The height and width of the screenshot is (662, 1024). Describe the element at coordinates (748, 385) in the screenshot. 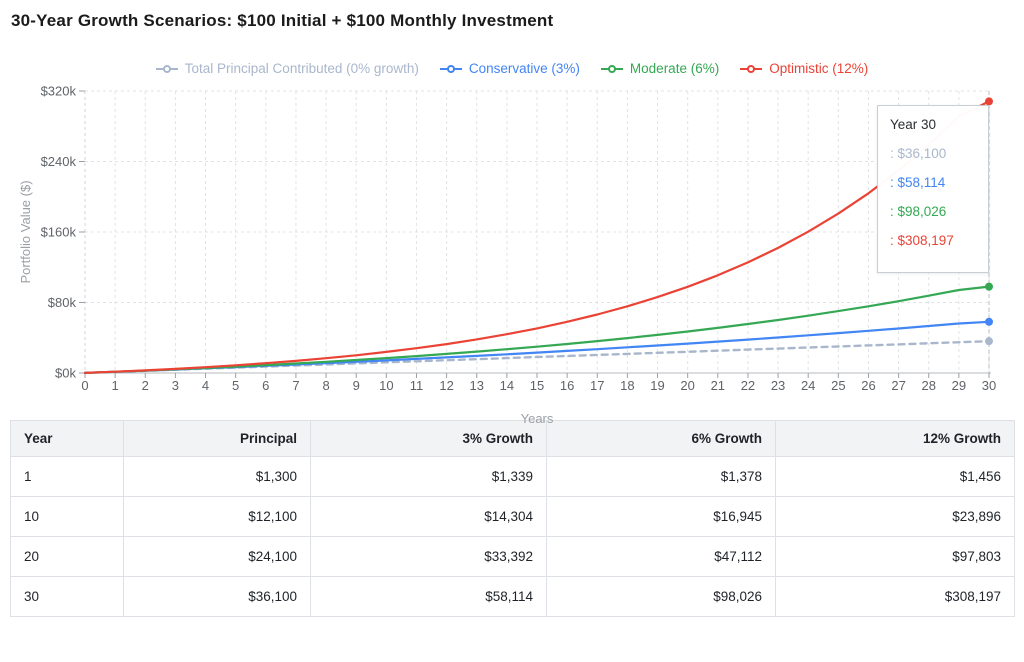

I see `svg-text: 22` at that location.